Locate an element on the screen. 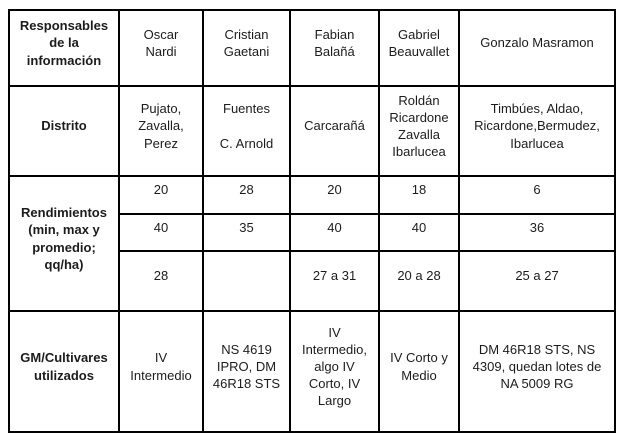  row-header-cultivares: GM/Cultivares utilizados is located at coordinates (64, 371).